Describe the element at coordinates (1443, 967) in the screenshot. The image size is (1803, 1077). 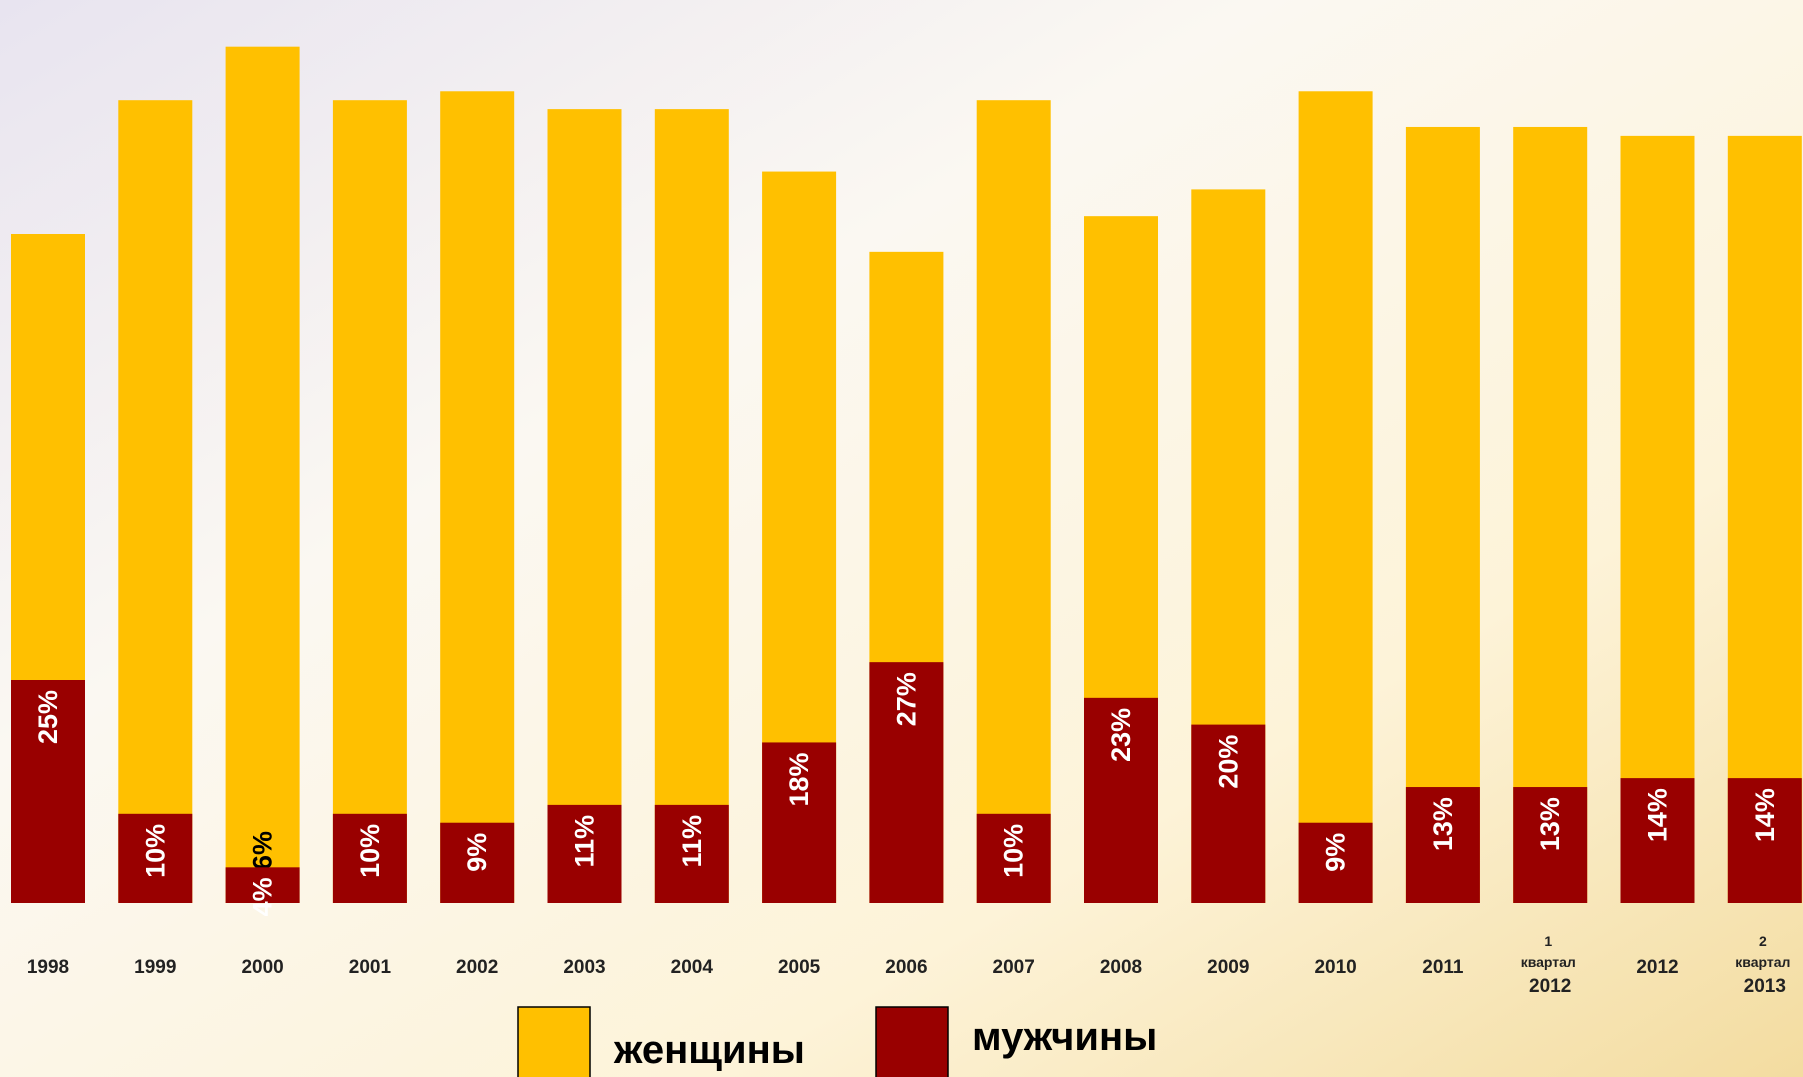
I see `x-tick-label: 2011` at that location.